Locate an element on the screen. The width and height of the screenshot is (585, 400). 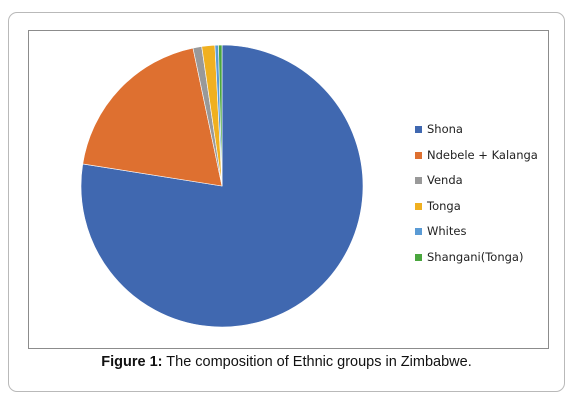
legend-item-ndebele-kalanga: Ndebele + Kalanga is located at coordinates (480, 160).